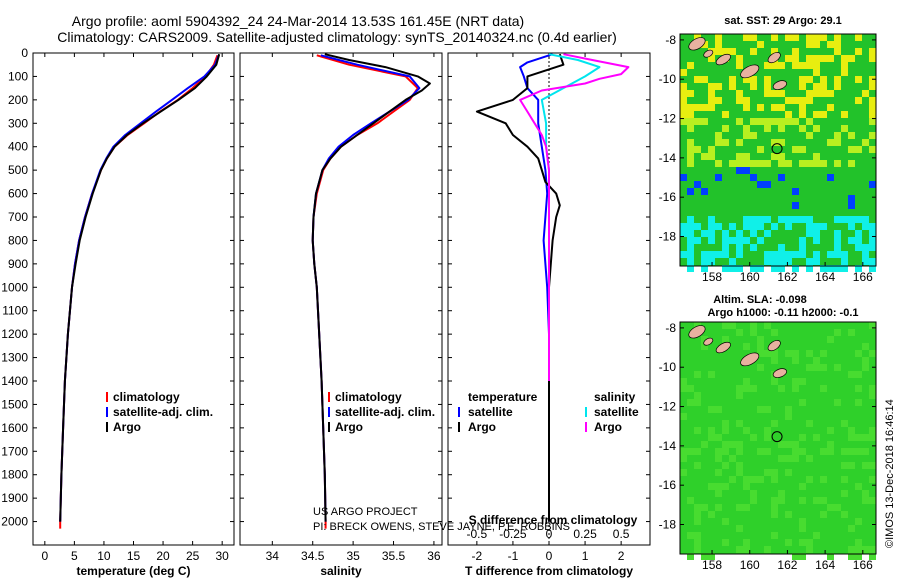  I want to click on lat-tick-label: -10, so click(668, 79).